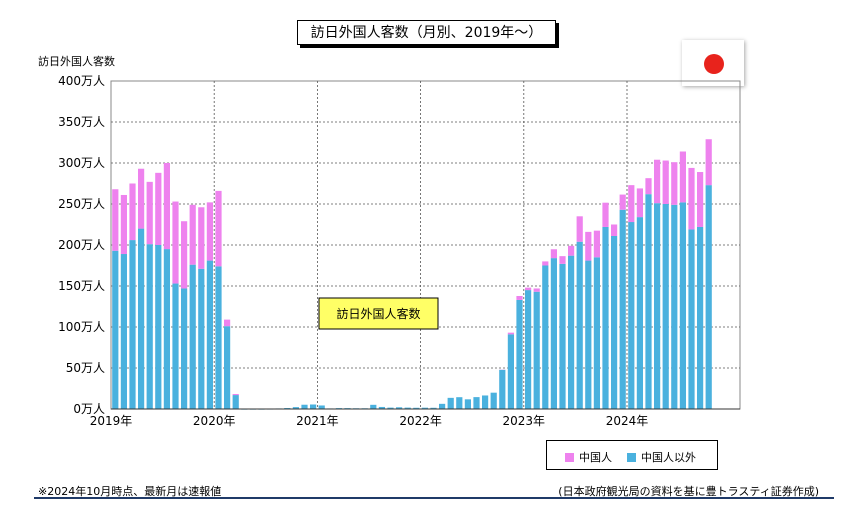 The width and height of the screenshot is (852, 515). I want to click on y-tick-label: 400万人, so click(81, 81).